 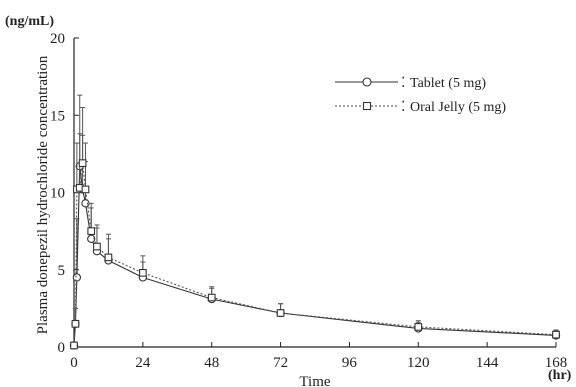 I want to click on x-tick-label: 48, so click(x=211, y=363).